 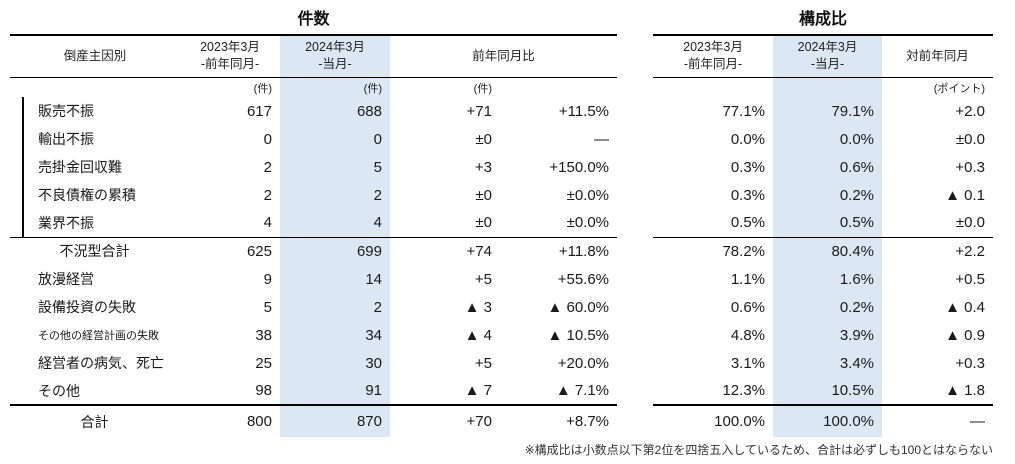 I want to click on table-row: 販売不振 617 688 +71 +11.5%, so click(x=313, y=111).